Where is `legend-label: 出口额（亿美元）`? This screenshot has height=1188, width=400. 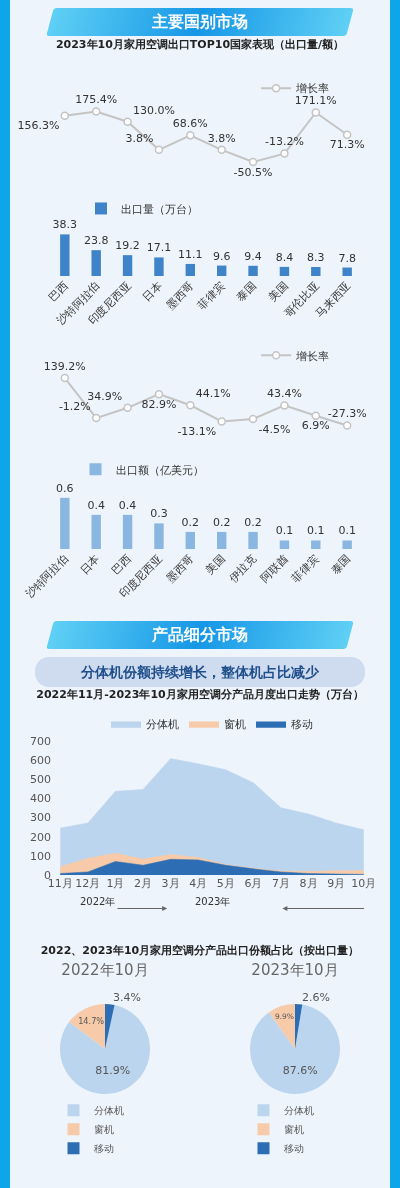 legend-label: 出口额（亿美元） is located at coordinates (159, 470).